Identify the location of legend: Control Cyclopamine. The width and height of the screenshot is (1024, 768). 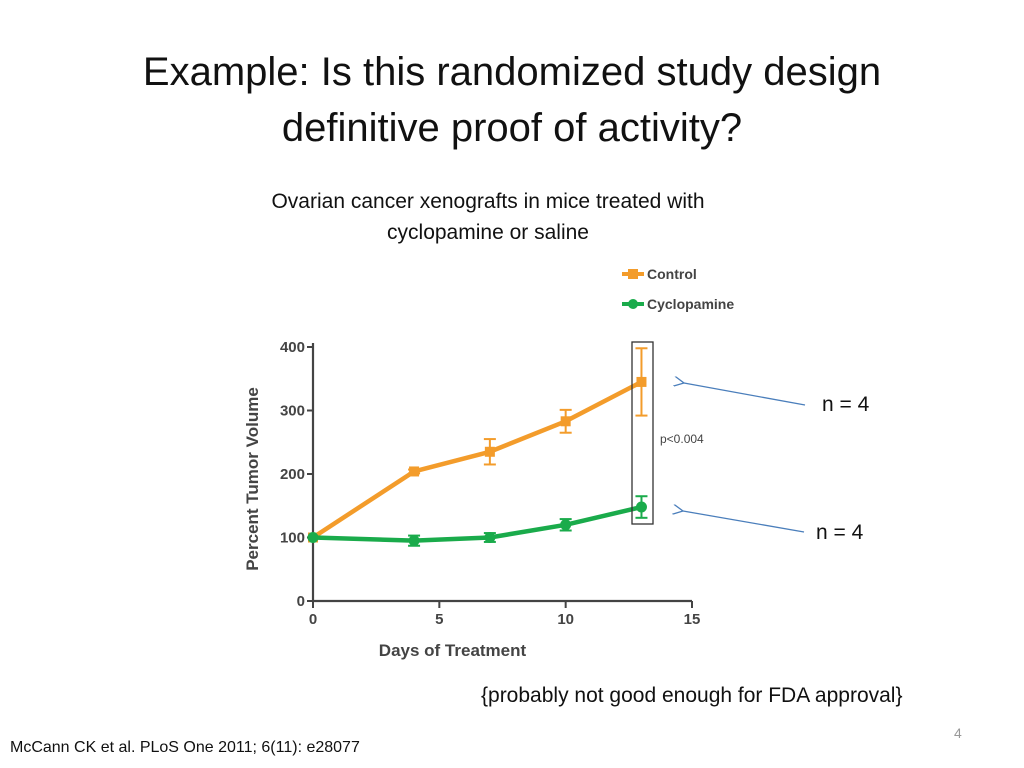
(678, 289).